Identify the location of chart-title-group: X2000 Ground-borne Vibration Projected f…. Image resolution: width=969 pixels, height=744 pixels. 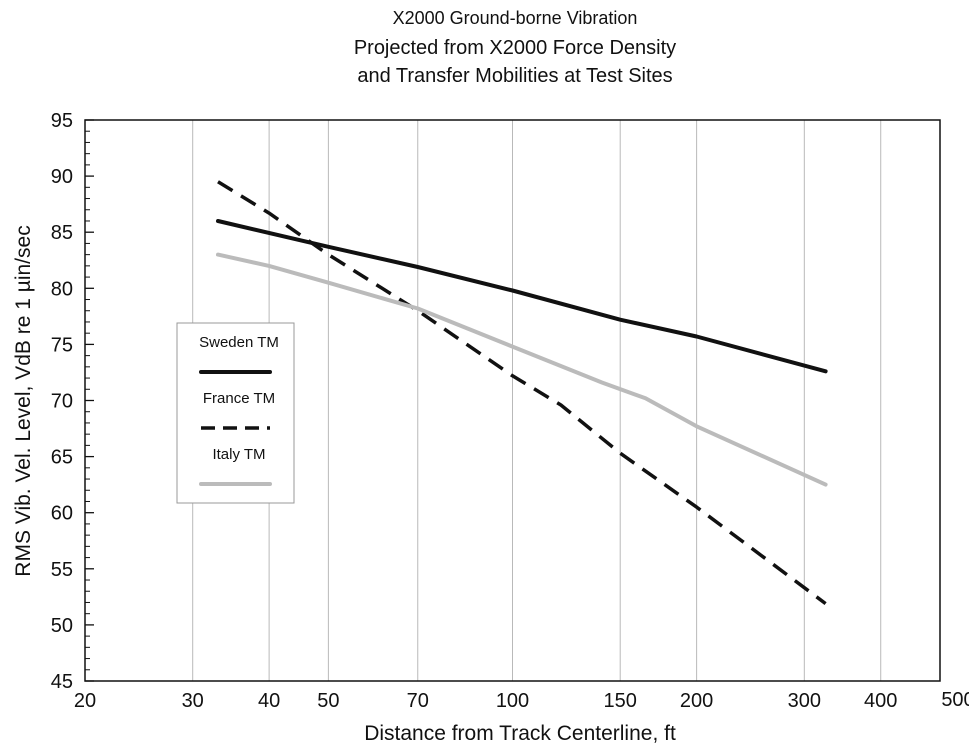
(515, 47).